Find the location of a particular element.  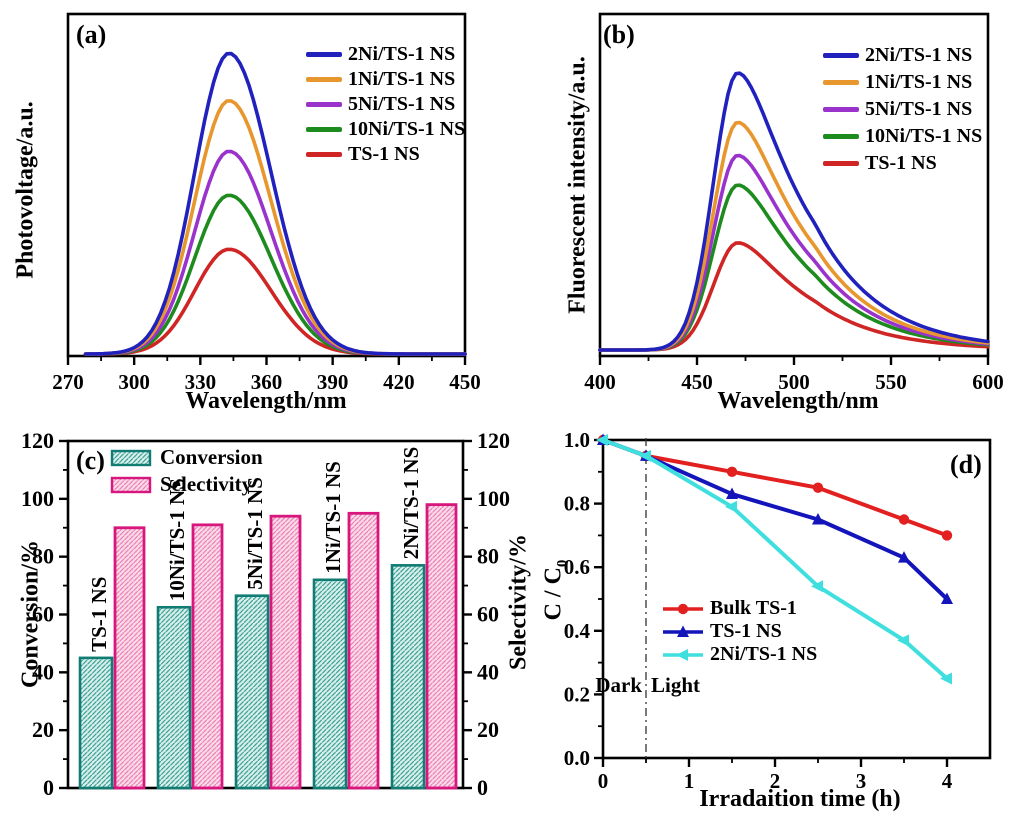

svg-text: 5Ni/TS-1 NS is located at coordinates (255, 533).